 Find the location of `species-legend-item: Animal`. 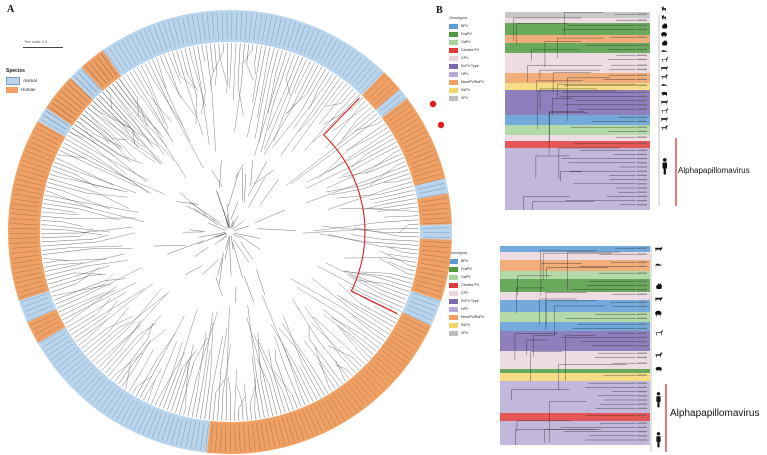

species-legend-item: Animal is located at coordinates (21, 80).